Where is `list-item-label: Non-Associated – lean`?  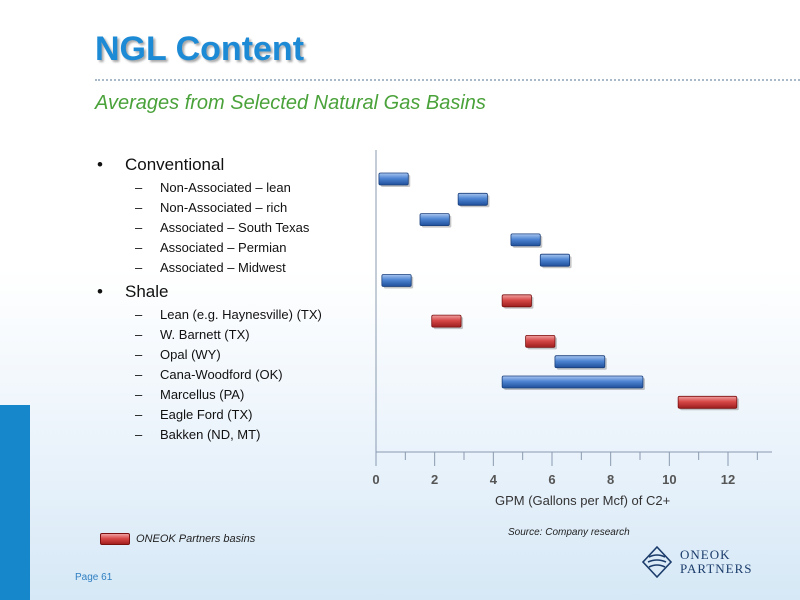
list-item-label: Non-Associated – lean is located at coordinates (225, 187).